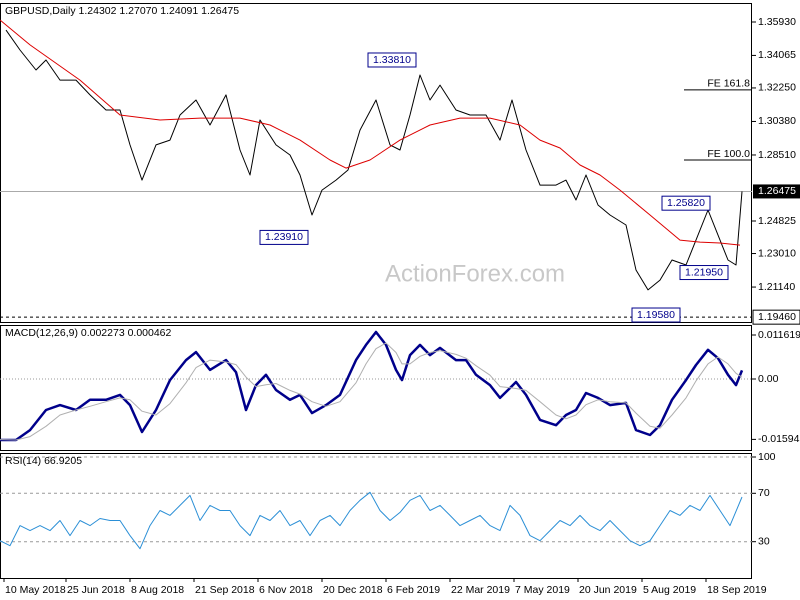  I want to click on price-tag-label: 1.26475, so click(777, 191).